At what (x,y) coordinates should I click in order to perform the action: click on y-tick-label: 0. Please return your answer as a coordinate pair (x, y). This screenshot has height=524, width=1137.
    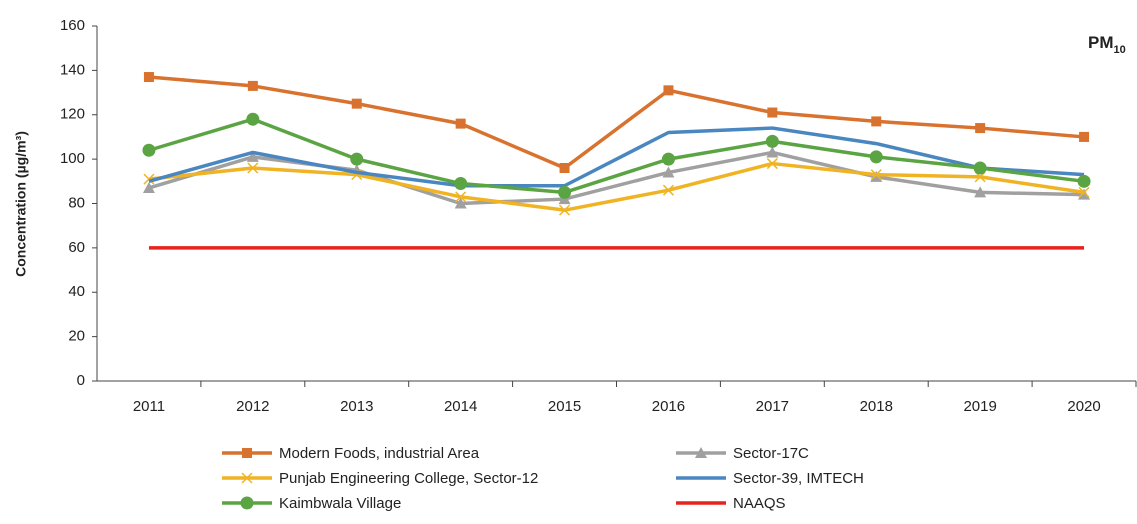
    Looking at the image, I should click on (81, 380).